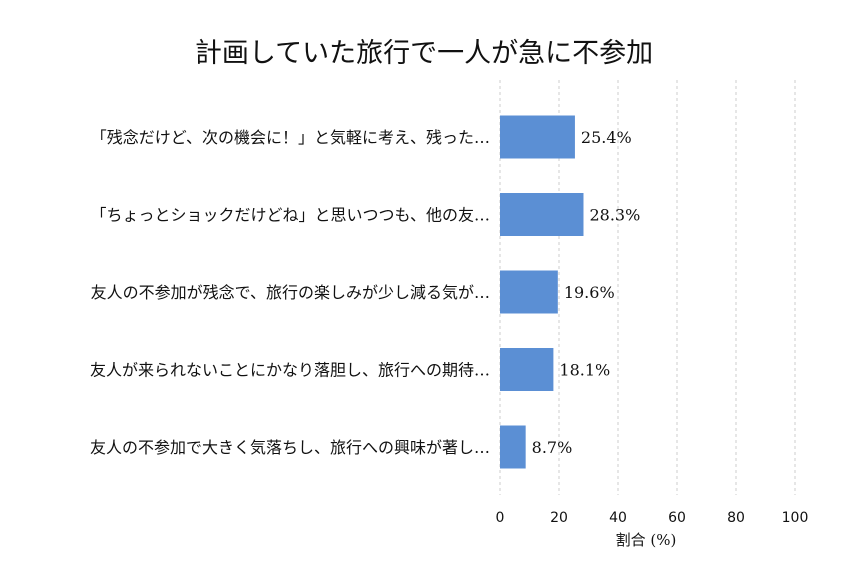  Describe the element at coordinates (646, 540) in the screenshot. I see `x-axis-label: 割合 (%)` at that location.